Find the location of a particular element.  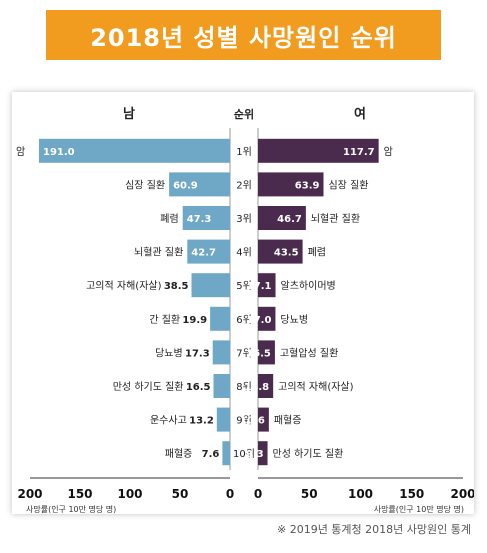

female-header: 여 is located at coordinates (360, 114).